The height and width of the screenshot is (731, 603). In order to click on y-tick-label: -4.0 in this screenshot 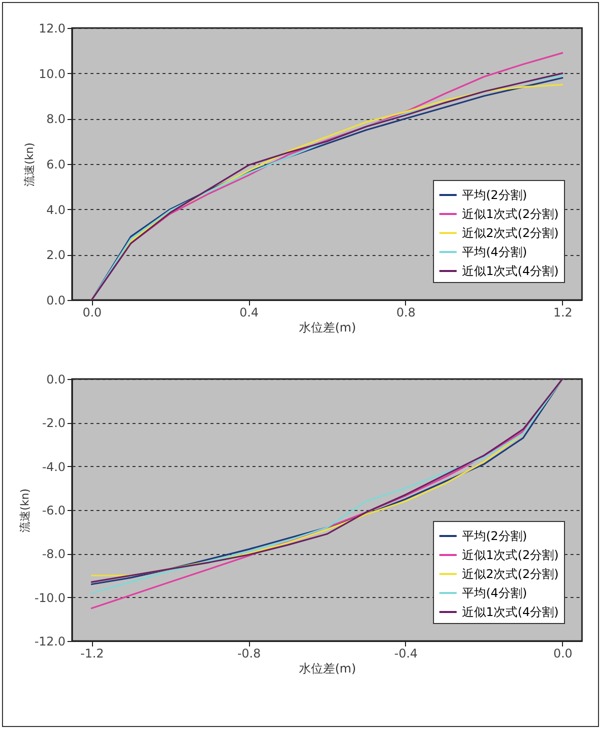, I will do `click(54, 467)`.